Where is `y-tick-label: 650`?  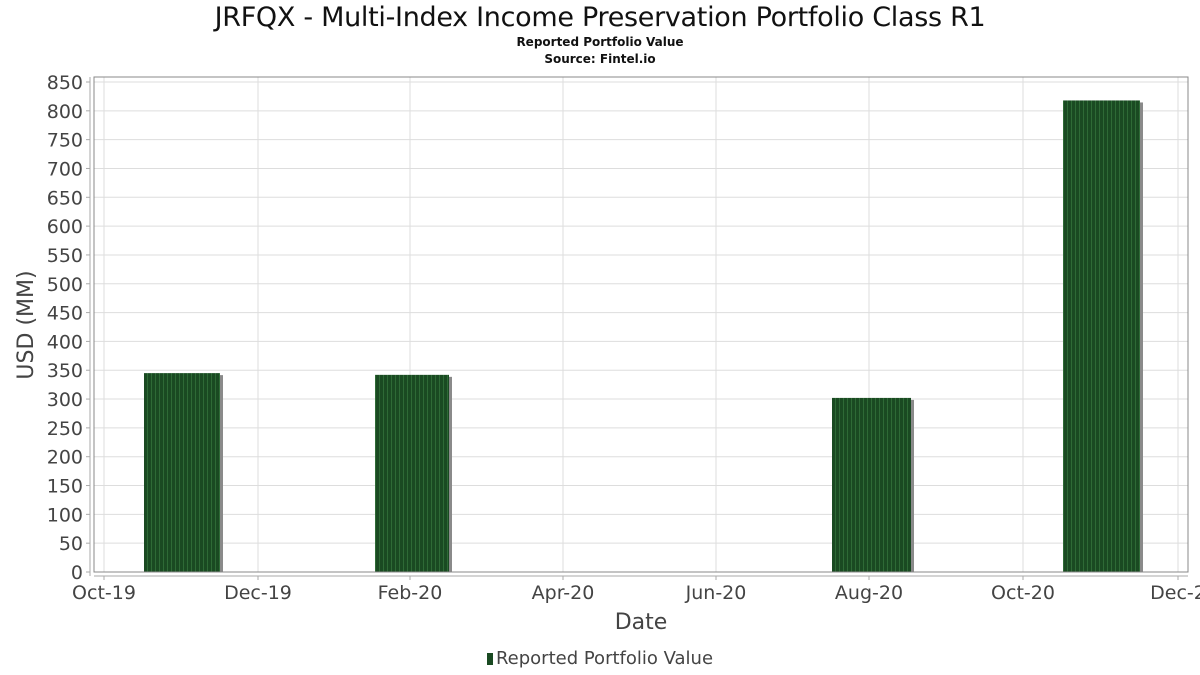 y-tick-label: 650 is located at coordinates (65, 198).